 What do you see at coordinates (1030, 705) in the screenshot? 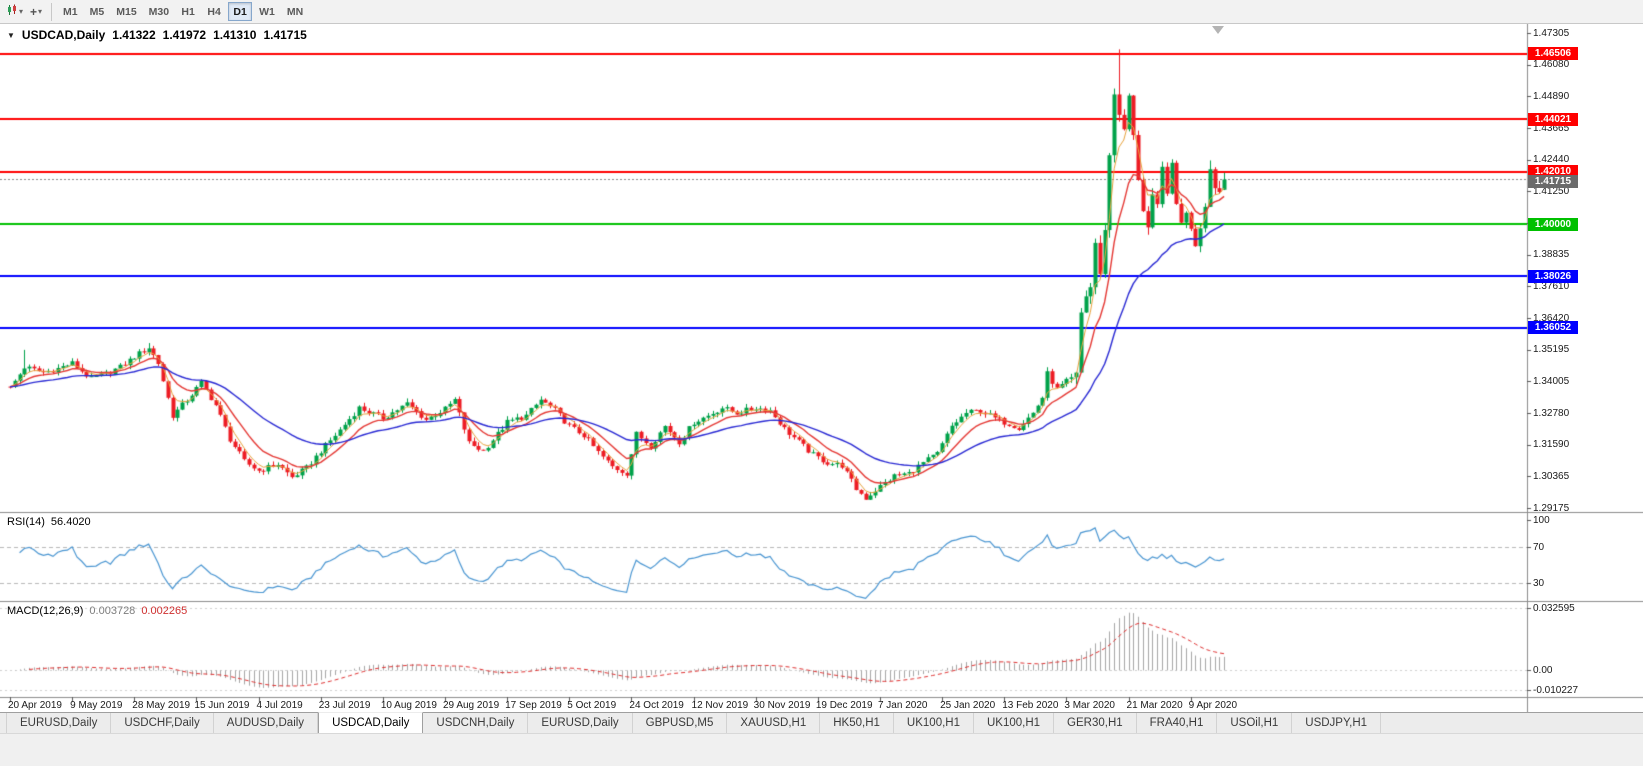
I see `date-label: 13 Feb 2020` at bounding box center [1030, 705].